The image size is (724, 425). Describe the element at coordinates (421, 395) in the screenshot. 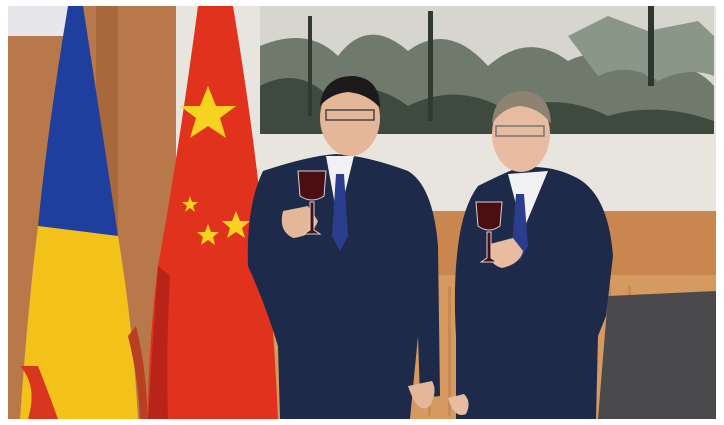

I see `person-left-hand-right` at that location.